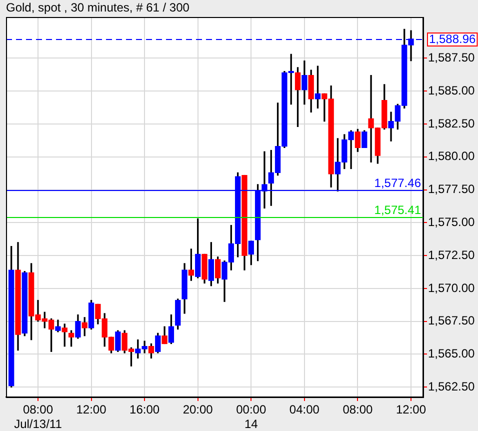 Image resolution: width=478 pixels, height=431 pixels. Describe the element at coordinates (251, 416) in the screenshot. I see `x-tick-label: 00:00 14` at that location.